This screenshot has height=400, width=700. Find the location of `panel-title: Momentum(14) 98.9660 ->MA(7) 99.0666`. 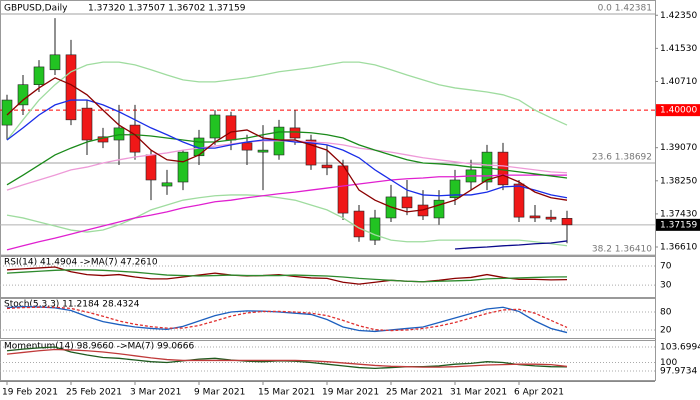

panel-title: Momentum(14) 98.9660 ->MA(7) 99.0666 is located at coordinates (99, 347).